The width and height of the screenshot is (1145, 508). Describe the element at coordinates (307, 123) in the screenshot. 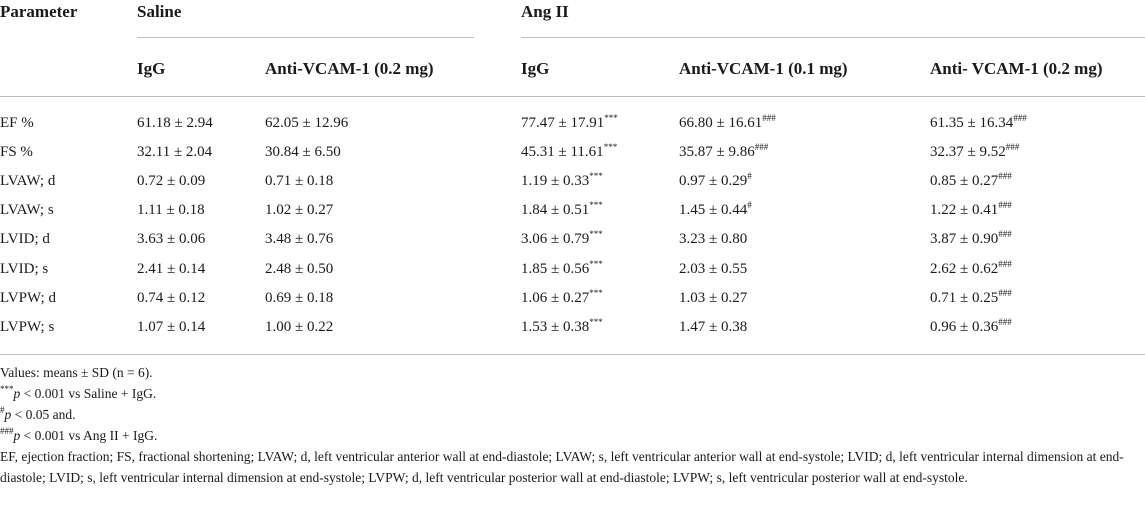

I see `cell-value: 62.05 ± 12.96` at that location.